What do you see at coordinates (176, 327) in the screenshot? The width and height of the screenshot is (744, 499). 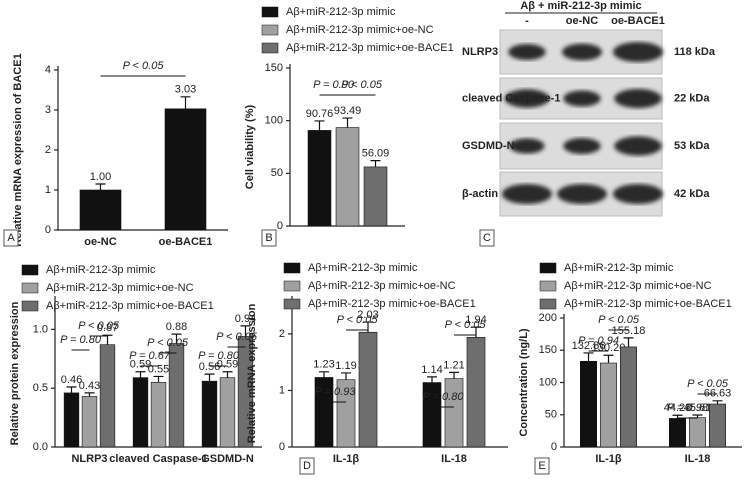 I see `value-label: 0.88` at bounding box center [176, 327].